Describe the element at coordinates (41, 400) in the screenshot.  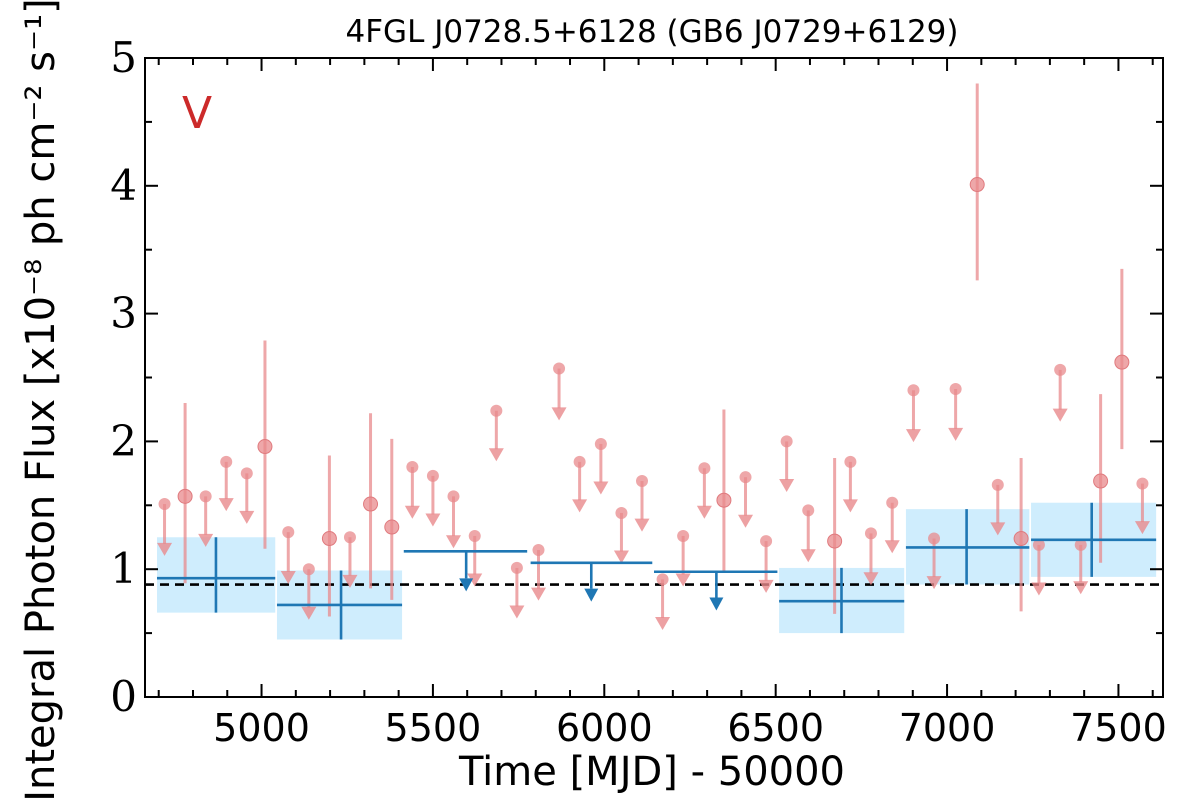
I see `y-axis-label: Integral Photon Flux [x10⁻⁸ ph cm⁻² s⁻¹]` at that location.